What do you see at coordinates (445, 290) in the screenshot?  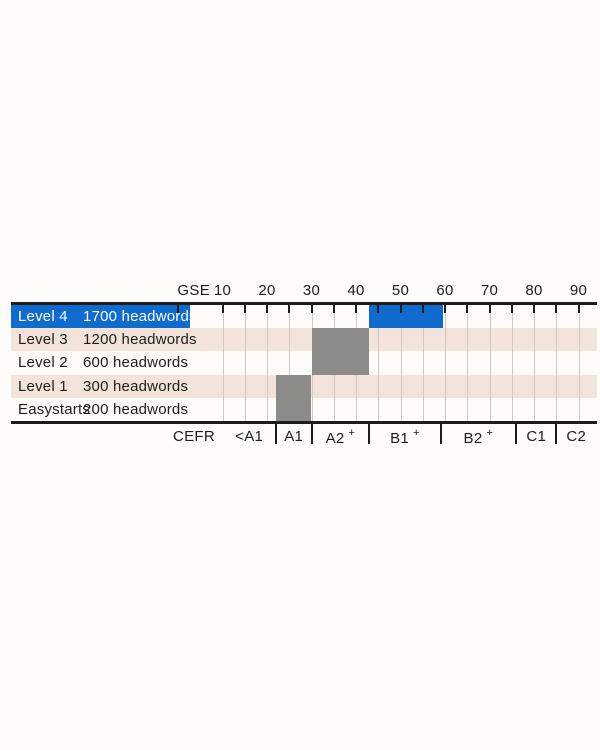 I see `gse-tick-label-60: 60` at bounding box center [445, 290].